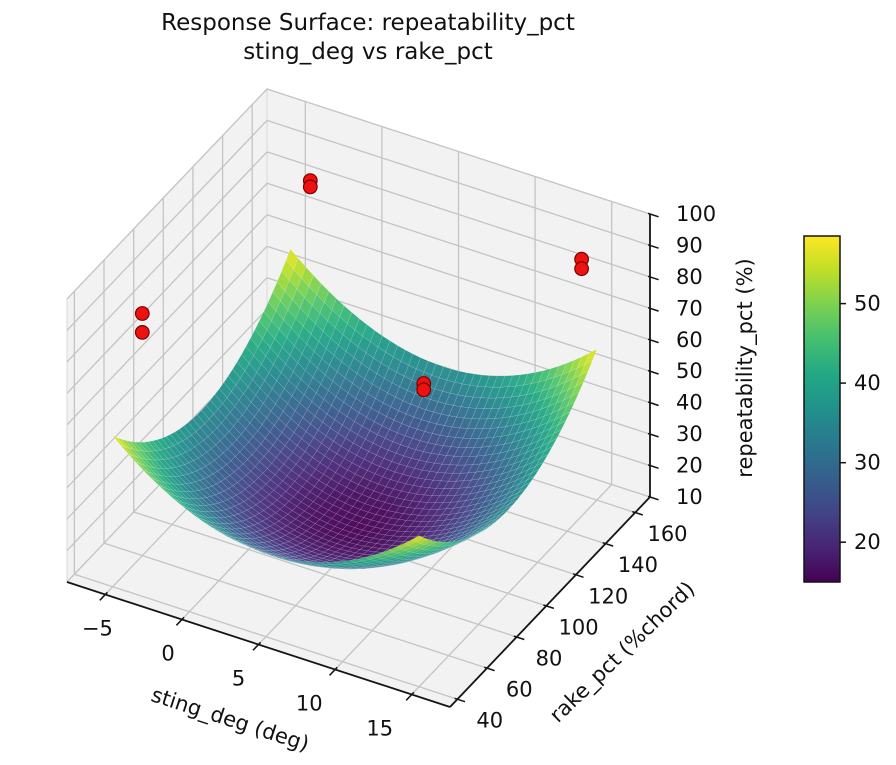 The image size is (896, 765). What do you see at coordinates (549, 659) in the screenshot?
I see `y-tick-label: 80` at bounding box center [549, 659].